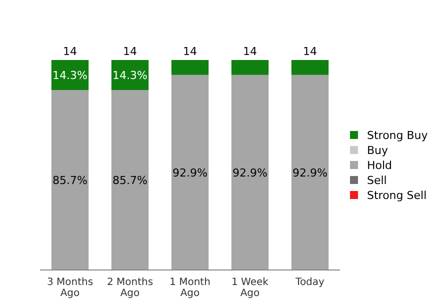 This screenshot has height=300, width=440. What do you see at coordinates (70, 288) in the screenshot?
I see `x-tick-label: 3 Months Ago` at bounding box center [70, 288].